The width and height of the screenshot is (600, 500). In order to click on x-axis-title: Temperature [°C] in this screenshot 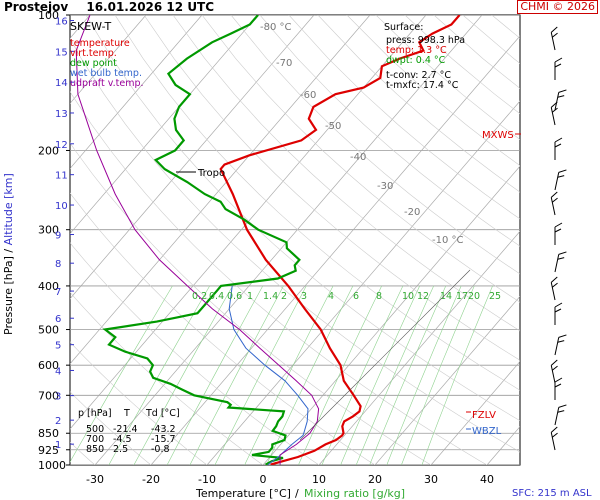, I will do `click(243, 493)`.